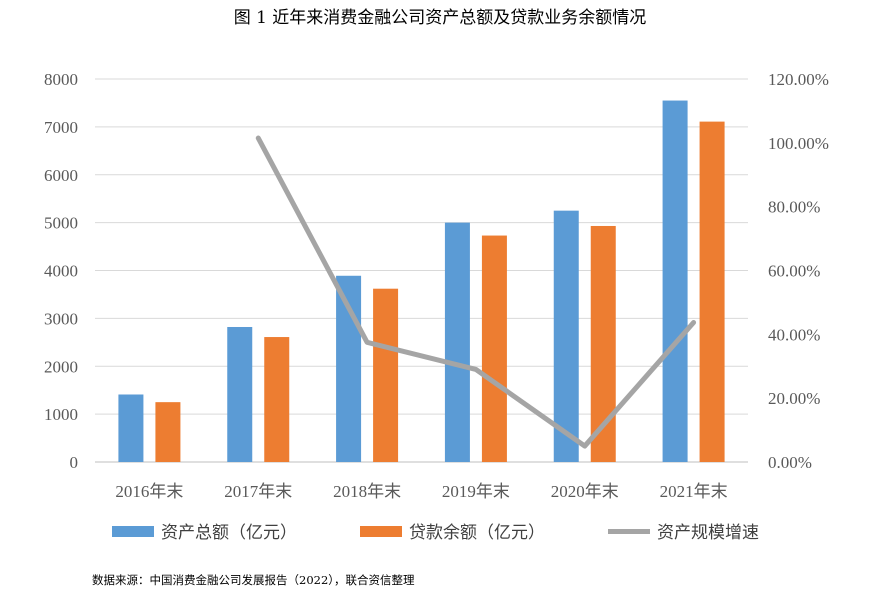 This screenshot has height=598, width=880. What do you see at coordinates (794, 271) in the screenshot?
I see `right-tick-label: 60.00%` at bounding box center [794, 271].